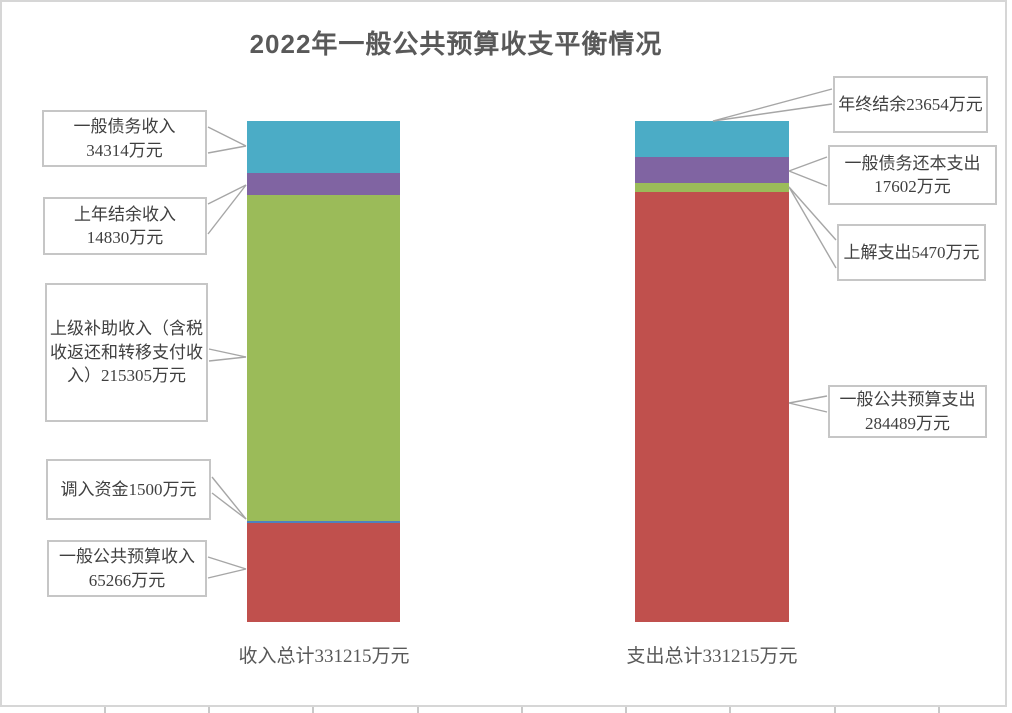 The image size is (1012, 713). Describe the element at coordinates (323, 522) in the screenshot. I see `bar-segment-调入资金` at that location.